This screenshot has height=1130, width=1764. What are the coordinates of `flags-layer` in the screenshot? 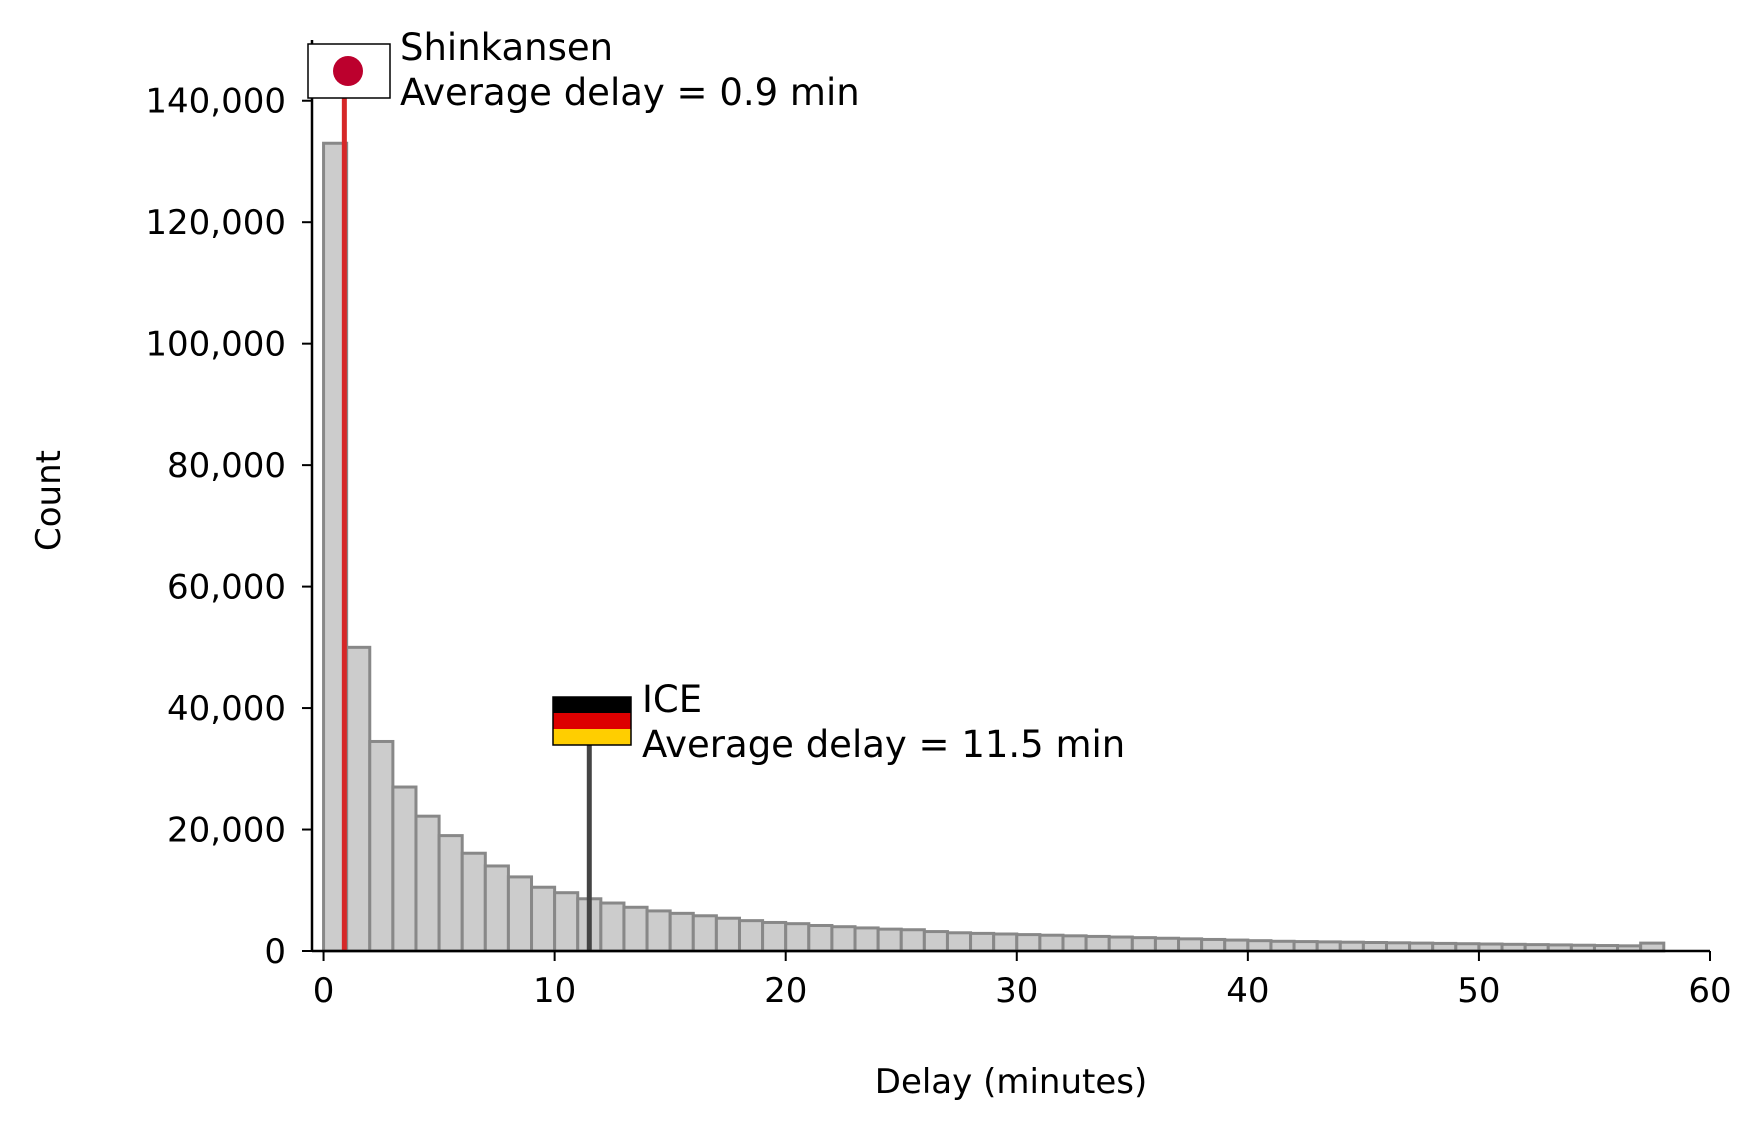 It's located at (469, 394).